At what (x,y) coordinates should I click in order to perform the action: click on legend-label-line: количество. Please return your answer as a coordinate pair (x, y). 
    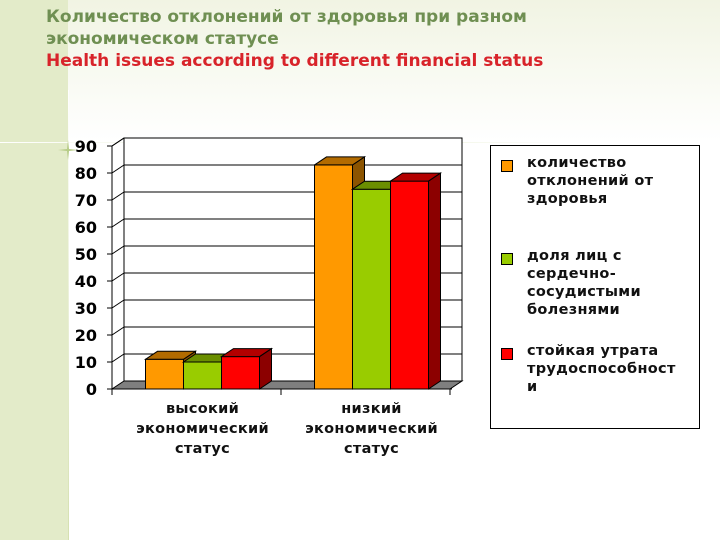
    Looking at the image, I should click on (577, 163).